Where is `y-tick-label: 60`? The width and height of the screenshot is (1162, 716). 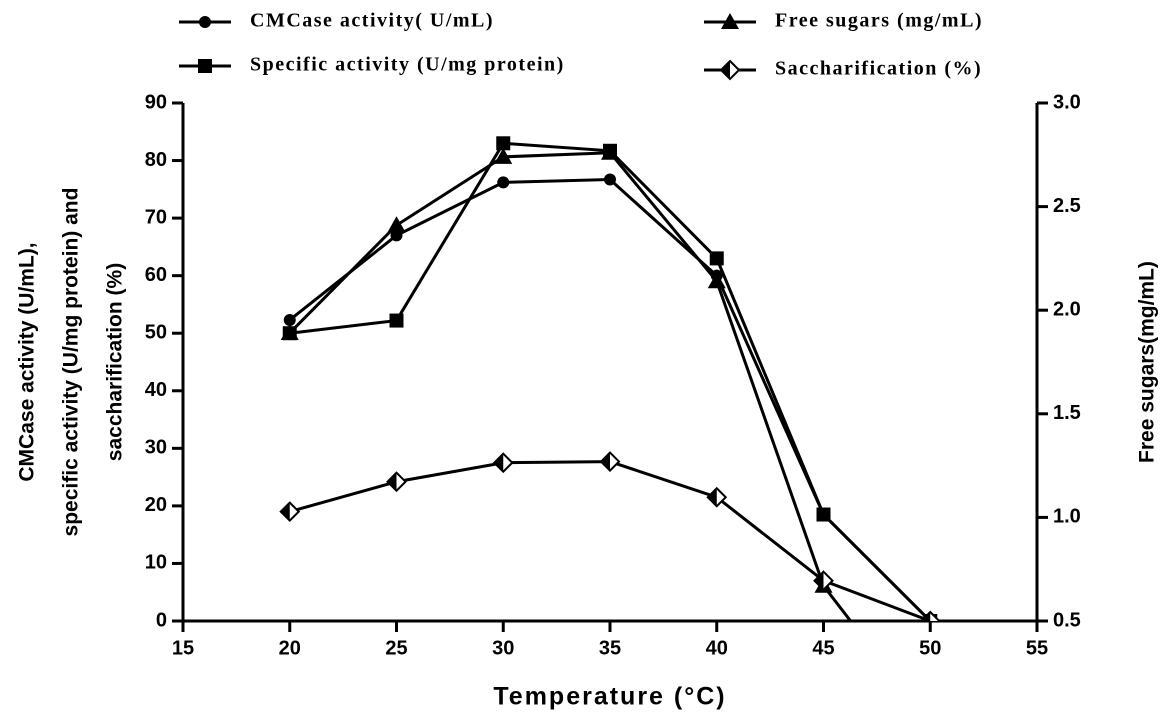 y-tick-label: 60 is located at coordinates (156, 275).